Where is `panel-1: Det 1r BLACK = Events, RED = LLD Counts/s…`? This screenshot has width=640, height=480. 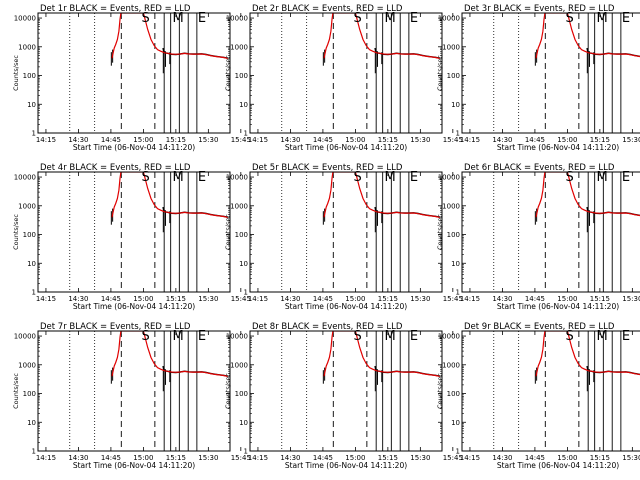 panel-1: Det 1r BLACK = Events, RED = LLD Counts/s… is located at coordinates (131, 78).